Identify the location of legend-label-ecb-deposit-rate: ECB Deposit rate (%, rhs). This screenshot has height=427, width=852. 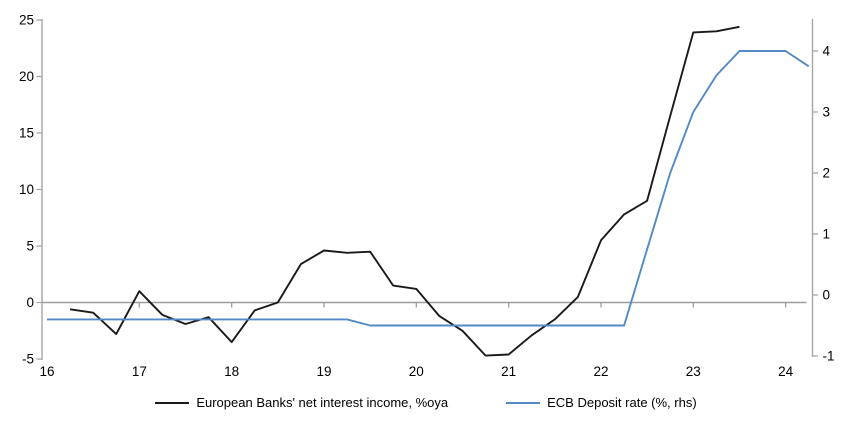
(622, 402).